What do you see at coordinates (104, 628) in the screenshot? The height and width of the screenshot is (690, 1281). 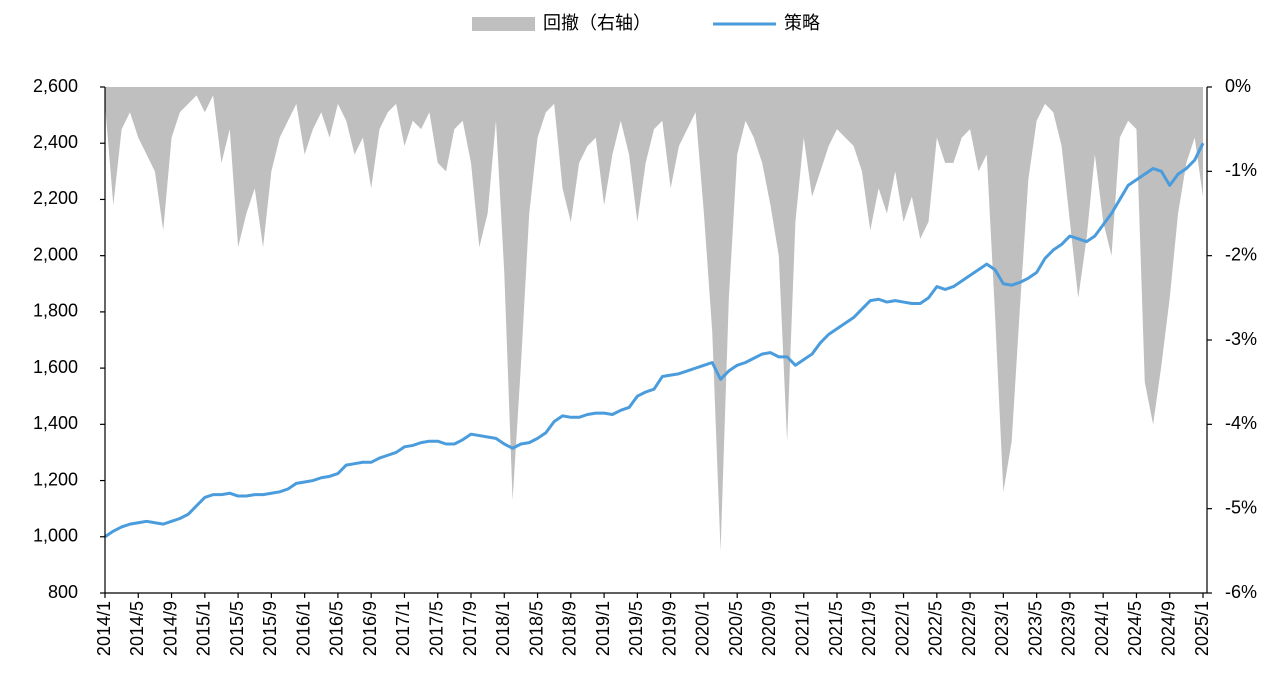 I see `x-tick-label: 2014/1` at bounding box center [104, 628].